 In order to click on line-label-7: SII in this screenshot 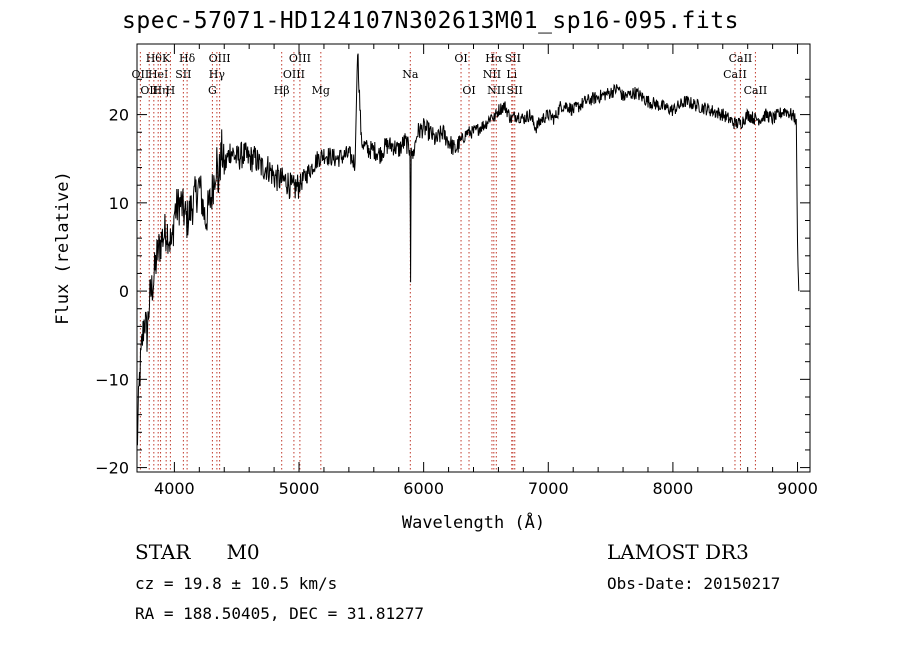, I will do `click(183, 74)`.